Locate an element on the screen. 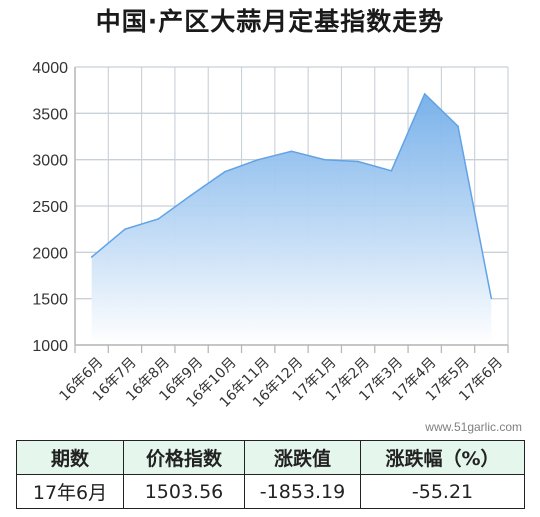 Image resolution: width=540 pixels, height=517 pixels. cell-period: 17年6月 is located at coordinates (70, 491).